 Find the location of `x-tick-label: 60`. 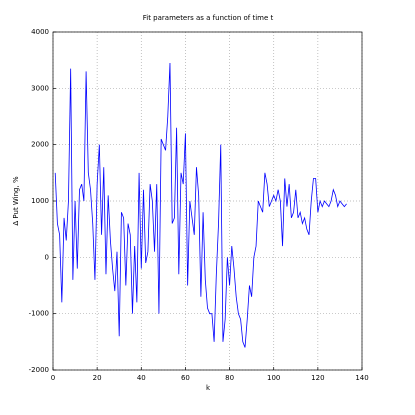

x-tick-label: 60 is located at coordinates (185, 378).